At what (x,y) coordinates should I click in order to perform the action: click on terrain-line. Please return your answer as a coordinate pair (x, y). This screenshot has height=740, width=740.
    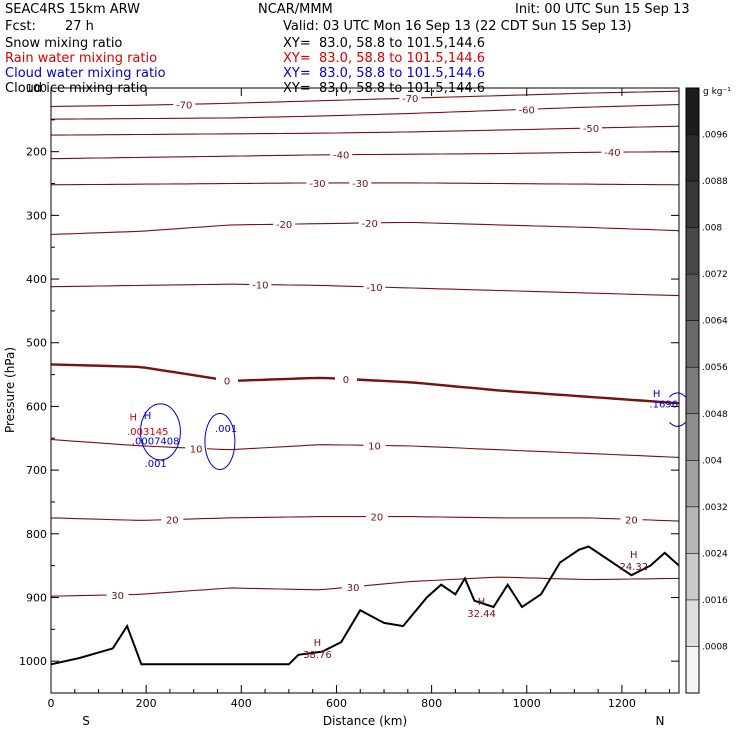
    Looking at the image, I should click on (365, 605).